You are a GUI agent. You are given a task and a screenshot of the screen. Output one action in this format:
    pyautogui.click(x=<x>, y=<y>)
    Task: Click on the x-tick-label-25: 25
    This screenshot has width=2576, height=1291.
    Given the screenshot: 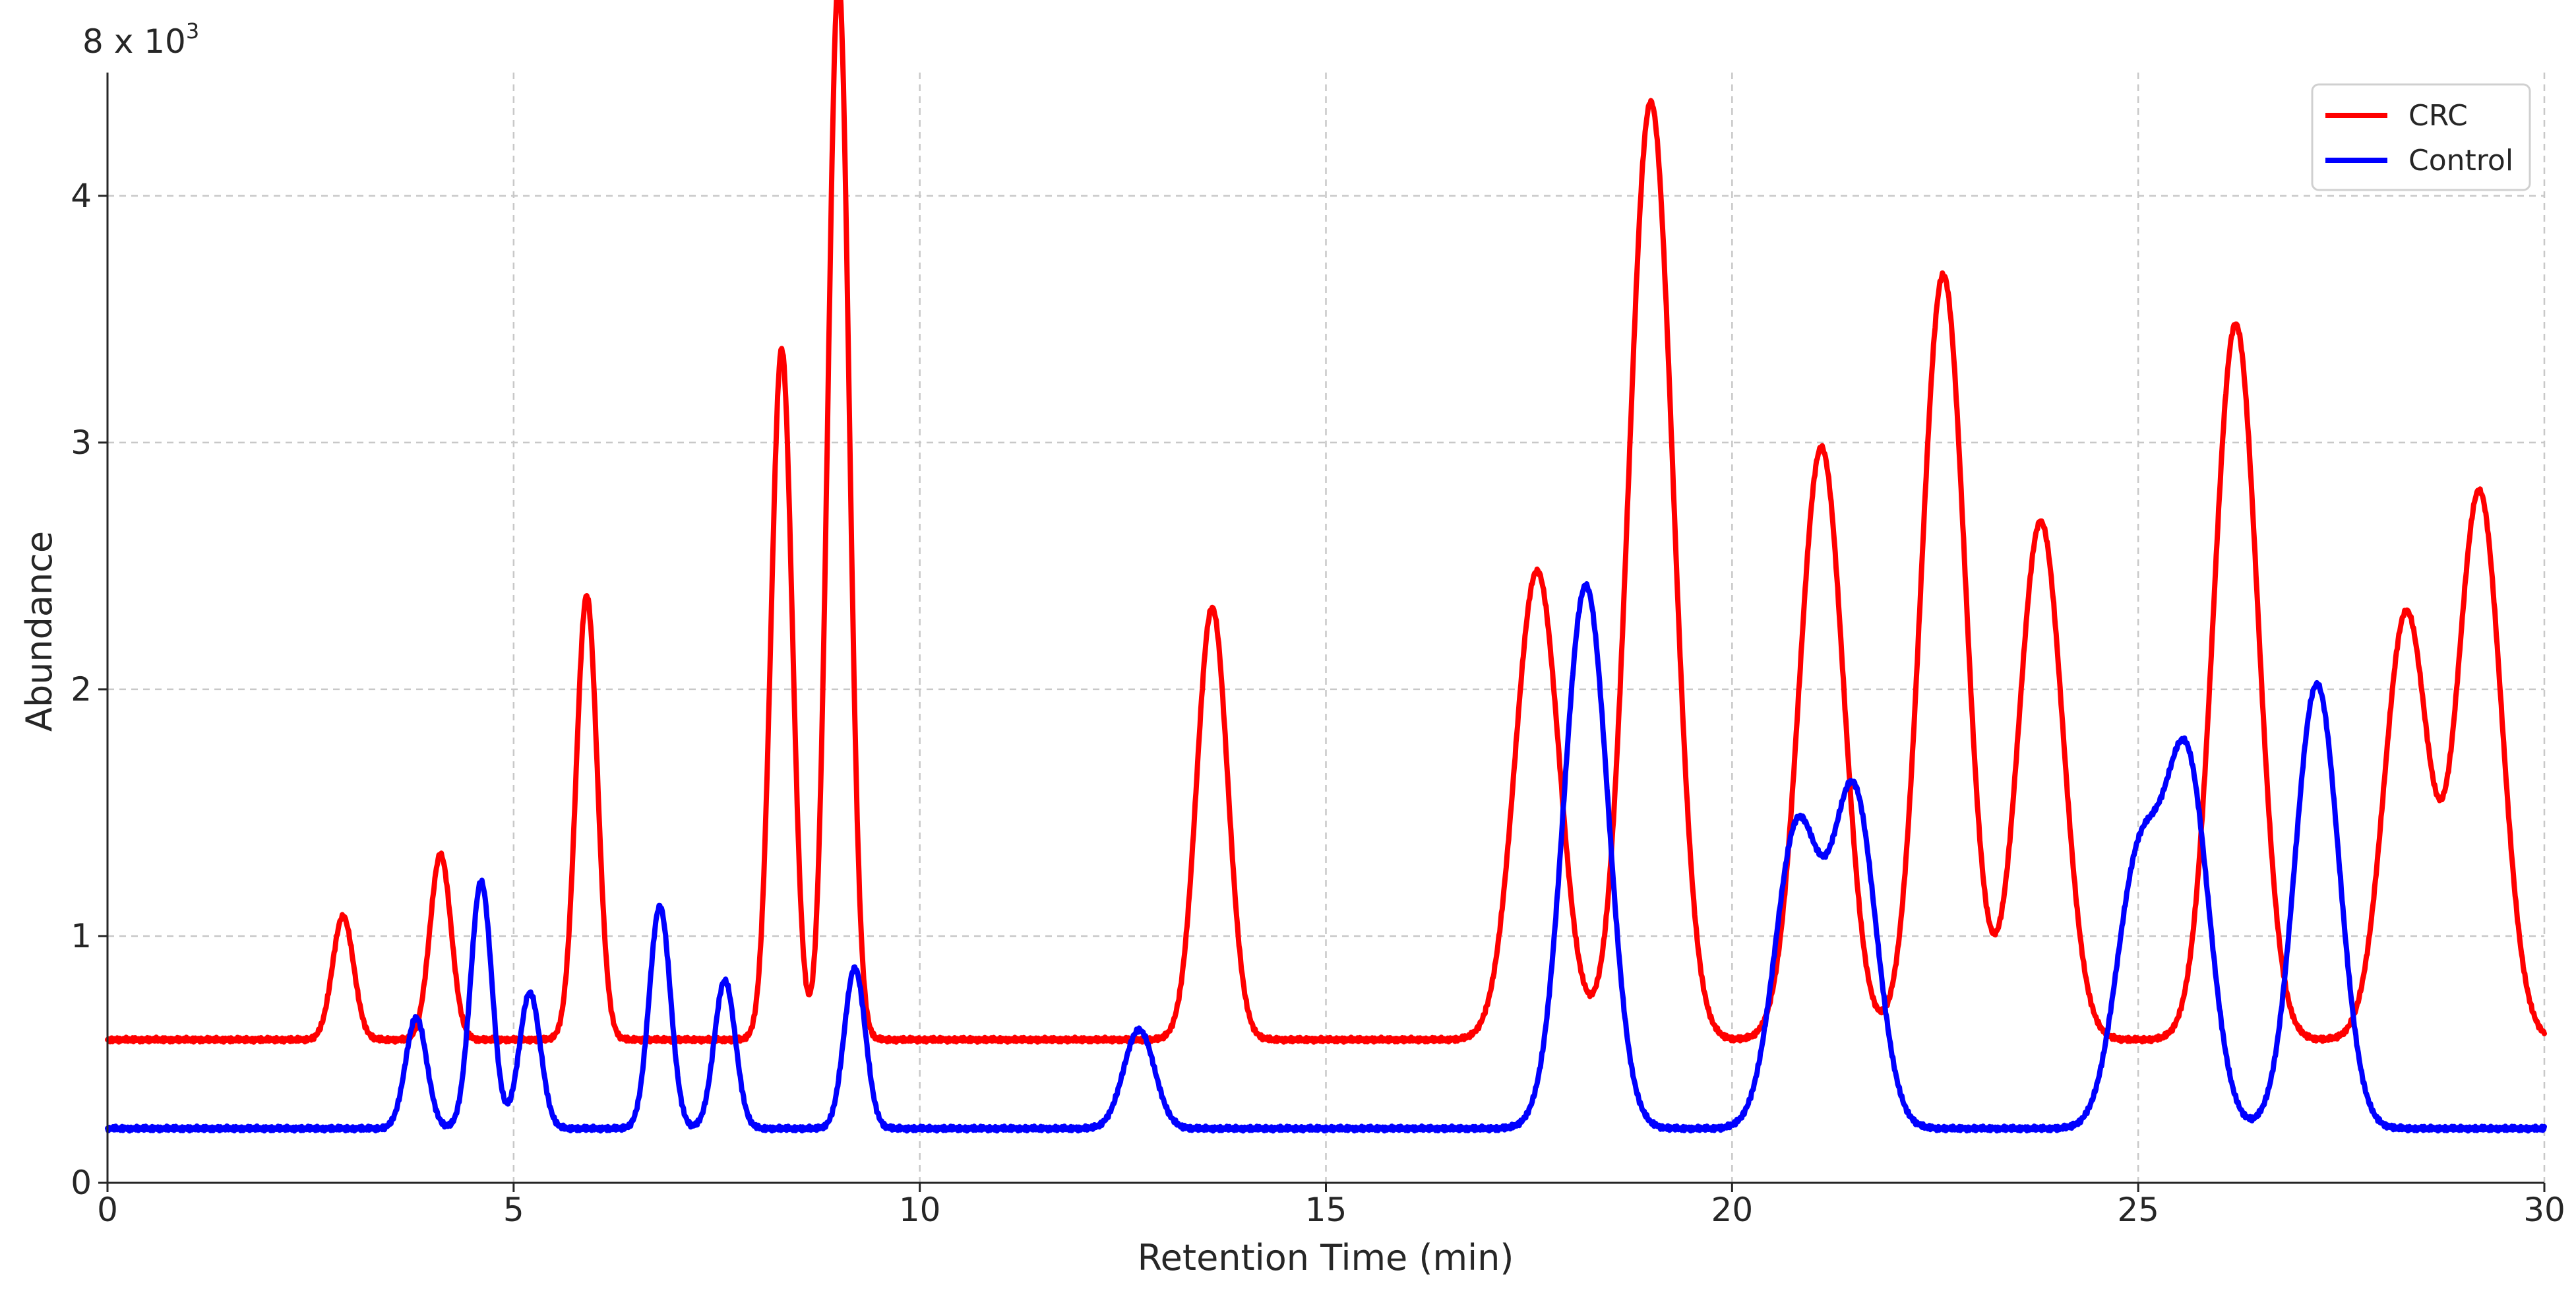 What is the action you would take?
    pyautogui.click(x=2138, y=1210)
    